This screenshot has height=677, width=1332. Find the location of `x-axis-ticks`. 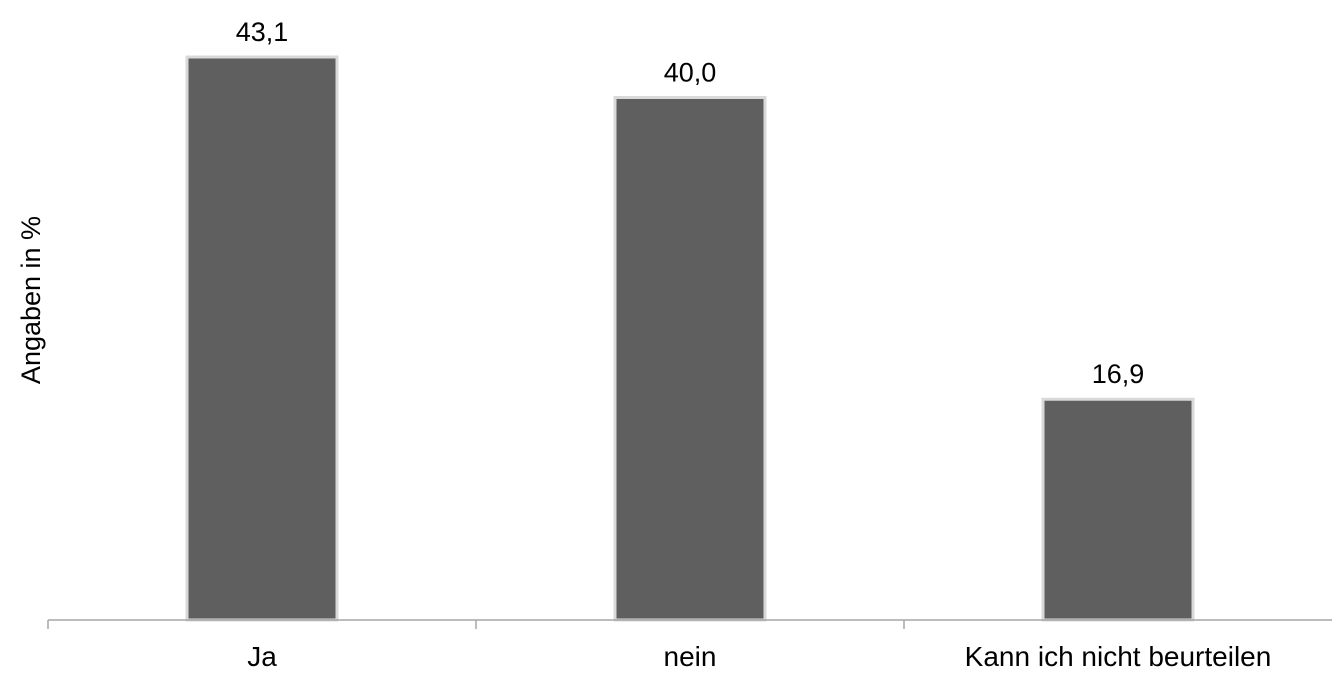

x-axis-ticks is located at coordinates (476, 624).